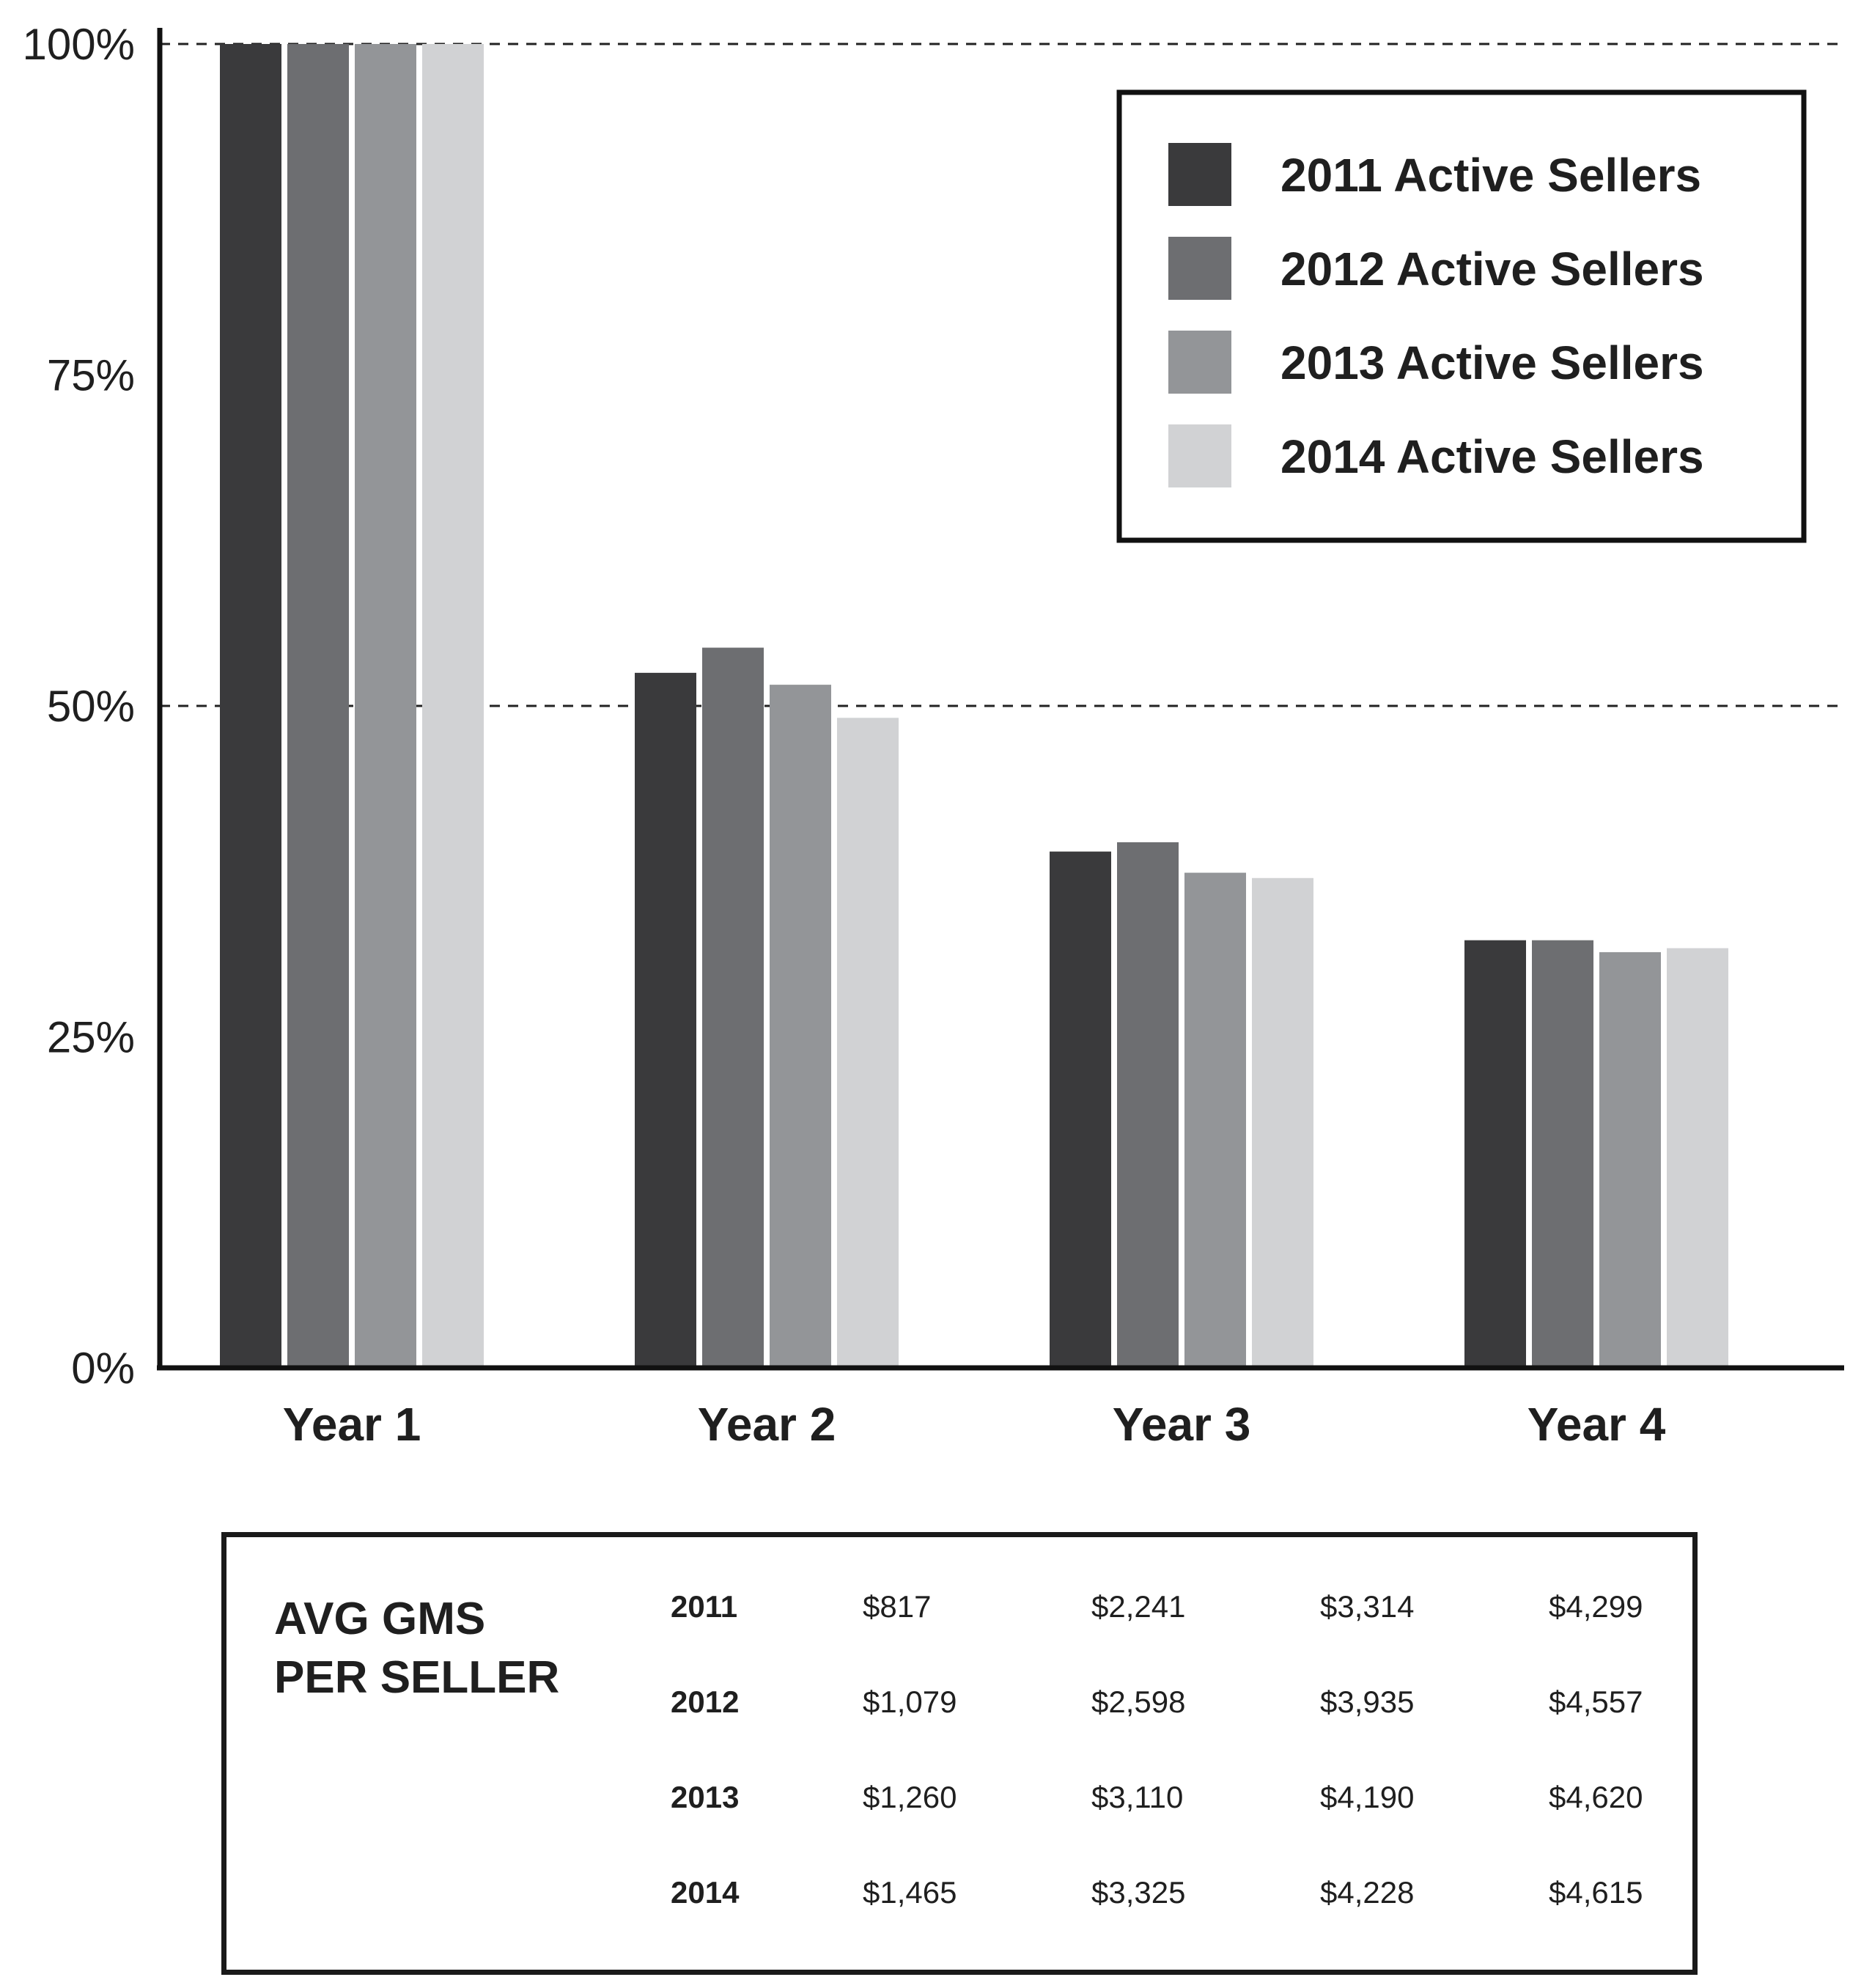 This screenshot has height=1988, width=1861. What do you see at coordinates (1367, 1702) in the screenshot?
I see `gms-cell-year3: $3,935` at bounding box center [1367, 1702].